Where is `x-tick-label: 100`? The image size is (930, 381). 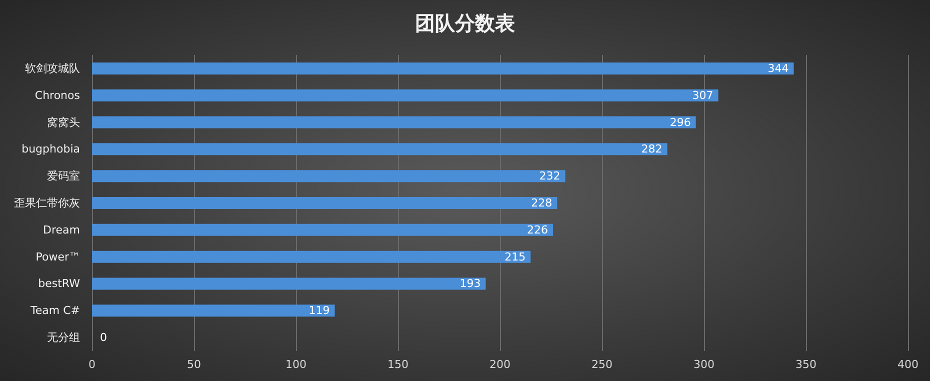 x-tick-label: 100 is located at coordinates (296, 364).